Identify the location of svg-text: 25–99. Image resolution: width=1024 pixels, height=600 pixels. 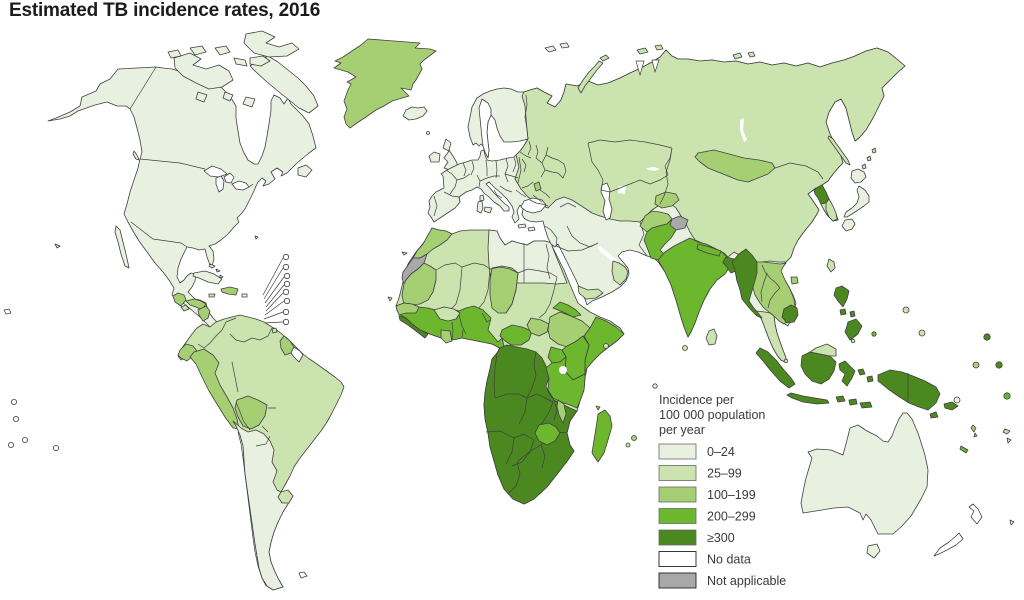
(724, 474).